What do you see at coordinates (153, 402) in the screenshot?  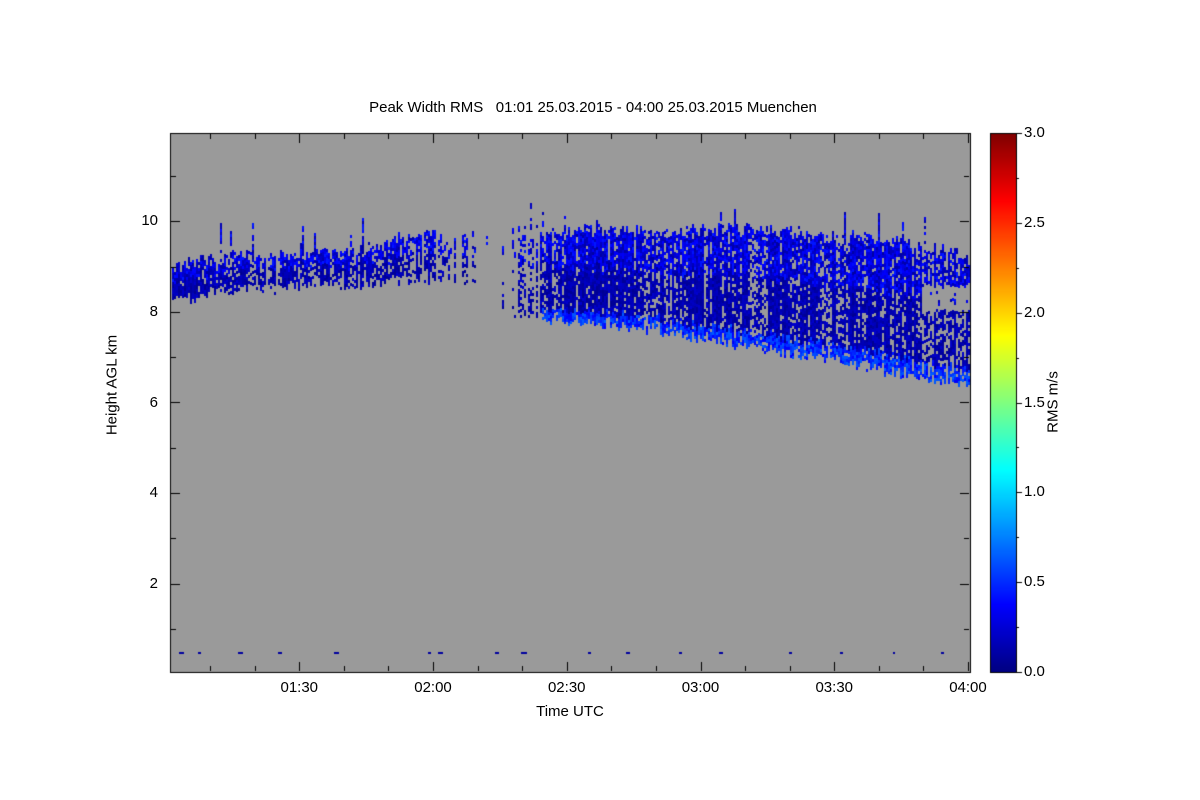 I see `y-tick-label: 6` at bounding box center [153, 402].